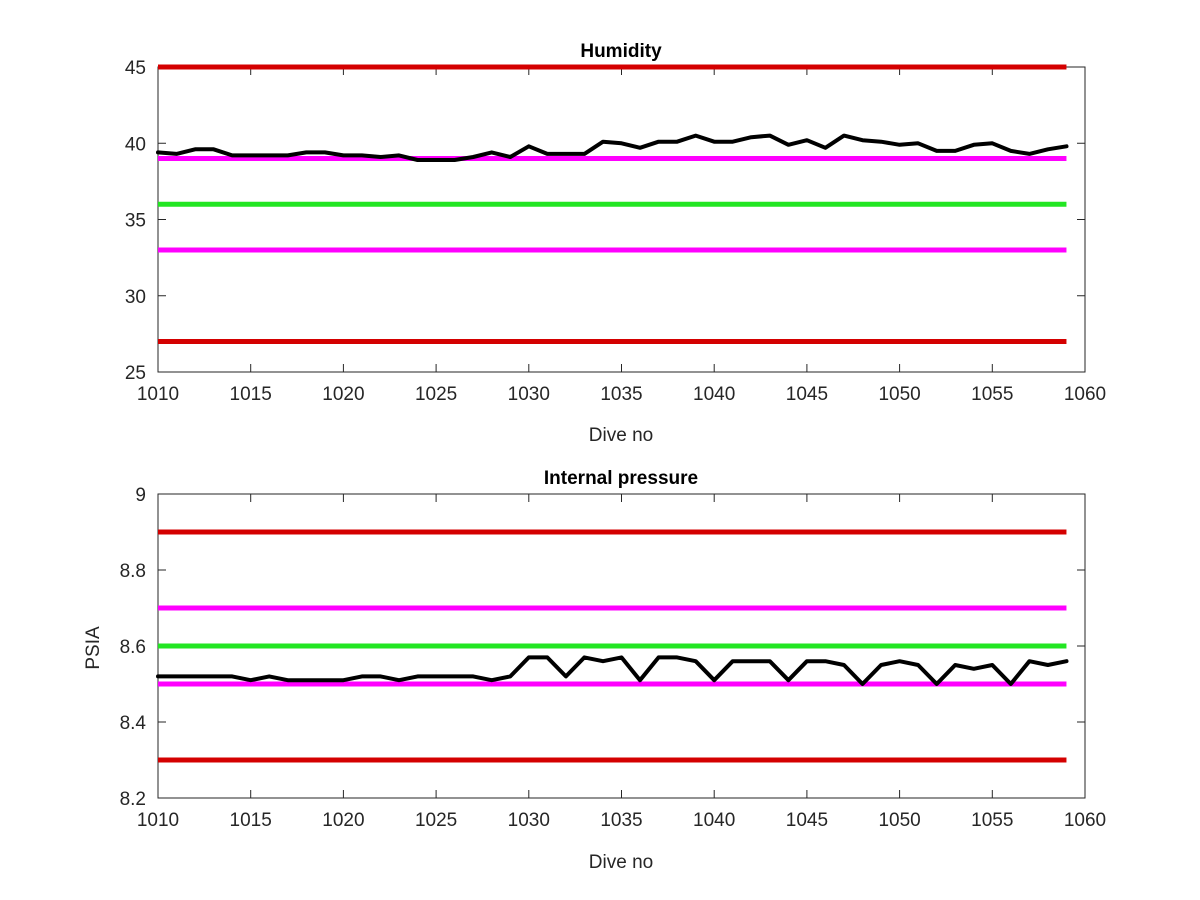 The width and height of the screenshot is (1200, 900). What do you see at coordinates (133, 571) in the screenshot?
I see `y-tick-label: 8.8` at bounding box center [133, 571].